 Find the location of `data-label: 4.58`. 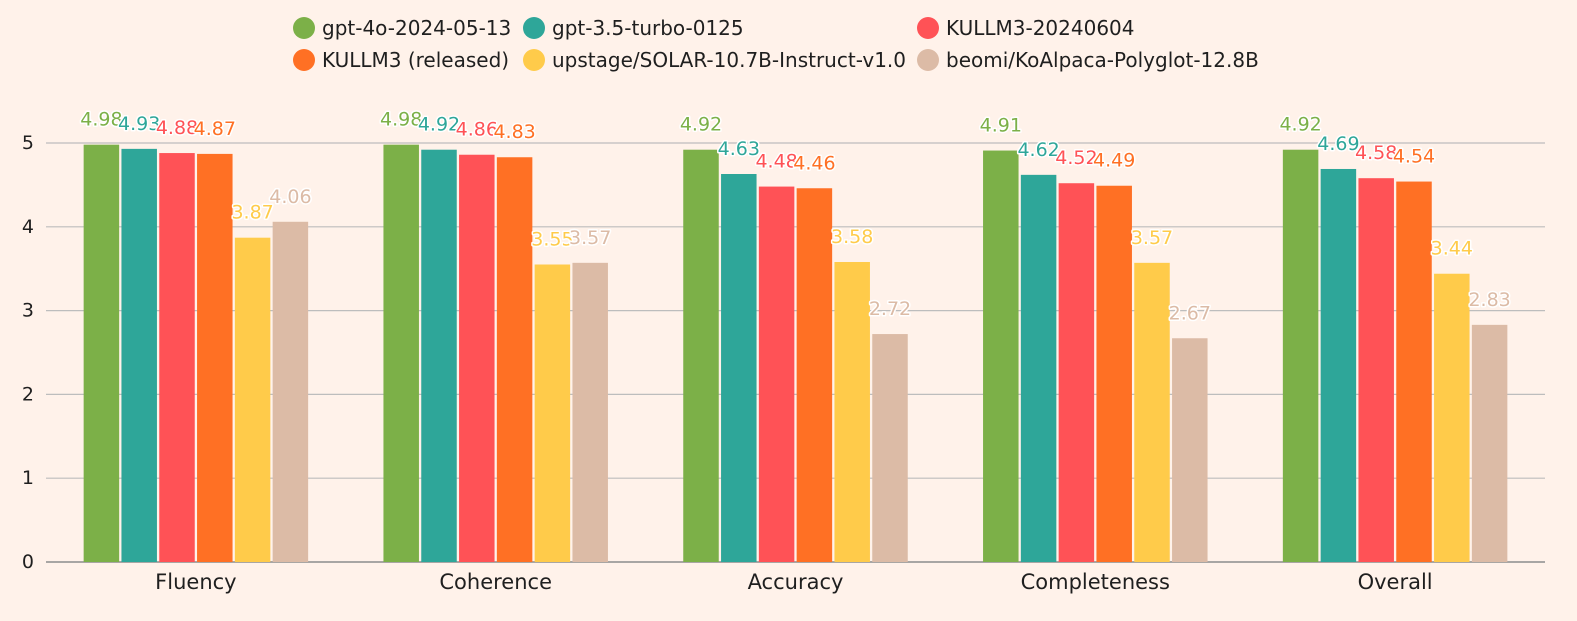

data-label: 4.58 is located at coordinates (1376, 153).